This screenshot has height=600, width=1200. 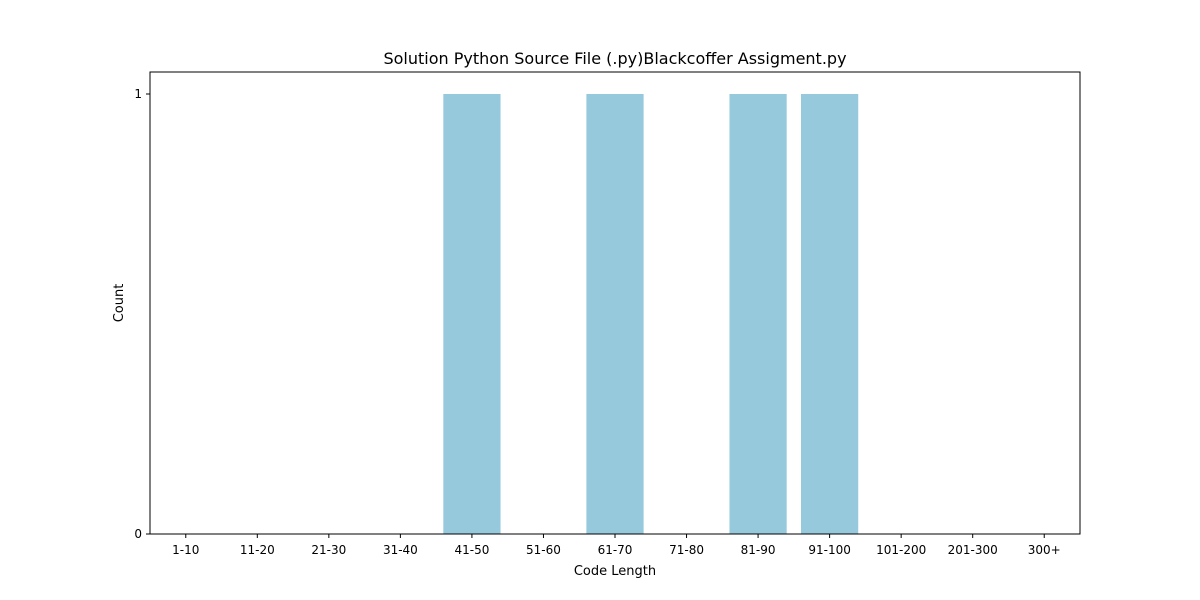 I want to click on x-tick-label: 300+, so click(x=1044, y=550).